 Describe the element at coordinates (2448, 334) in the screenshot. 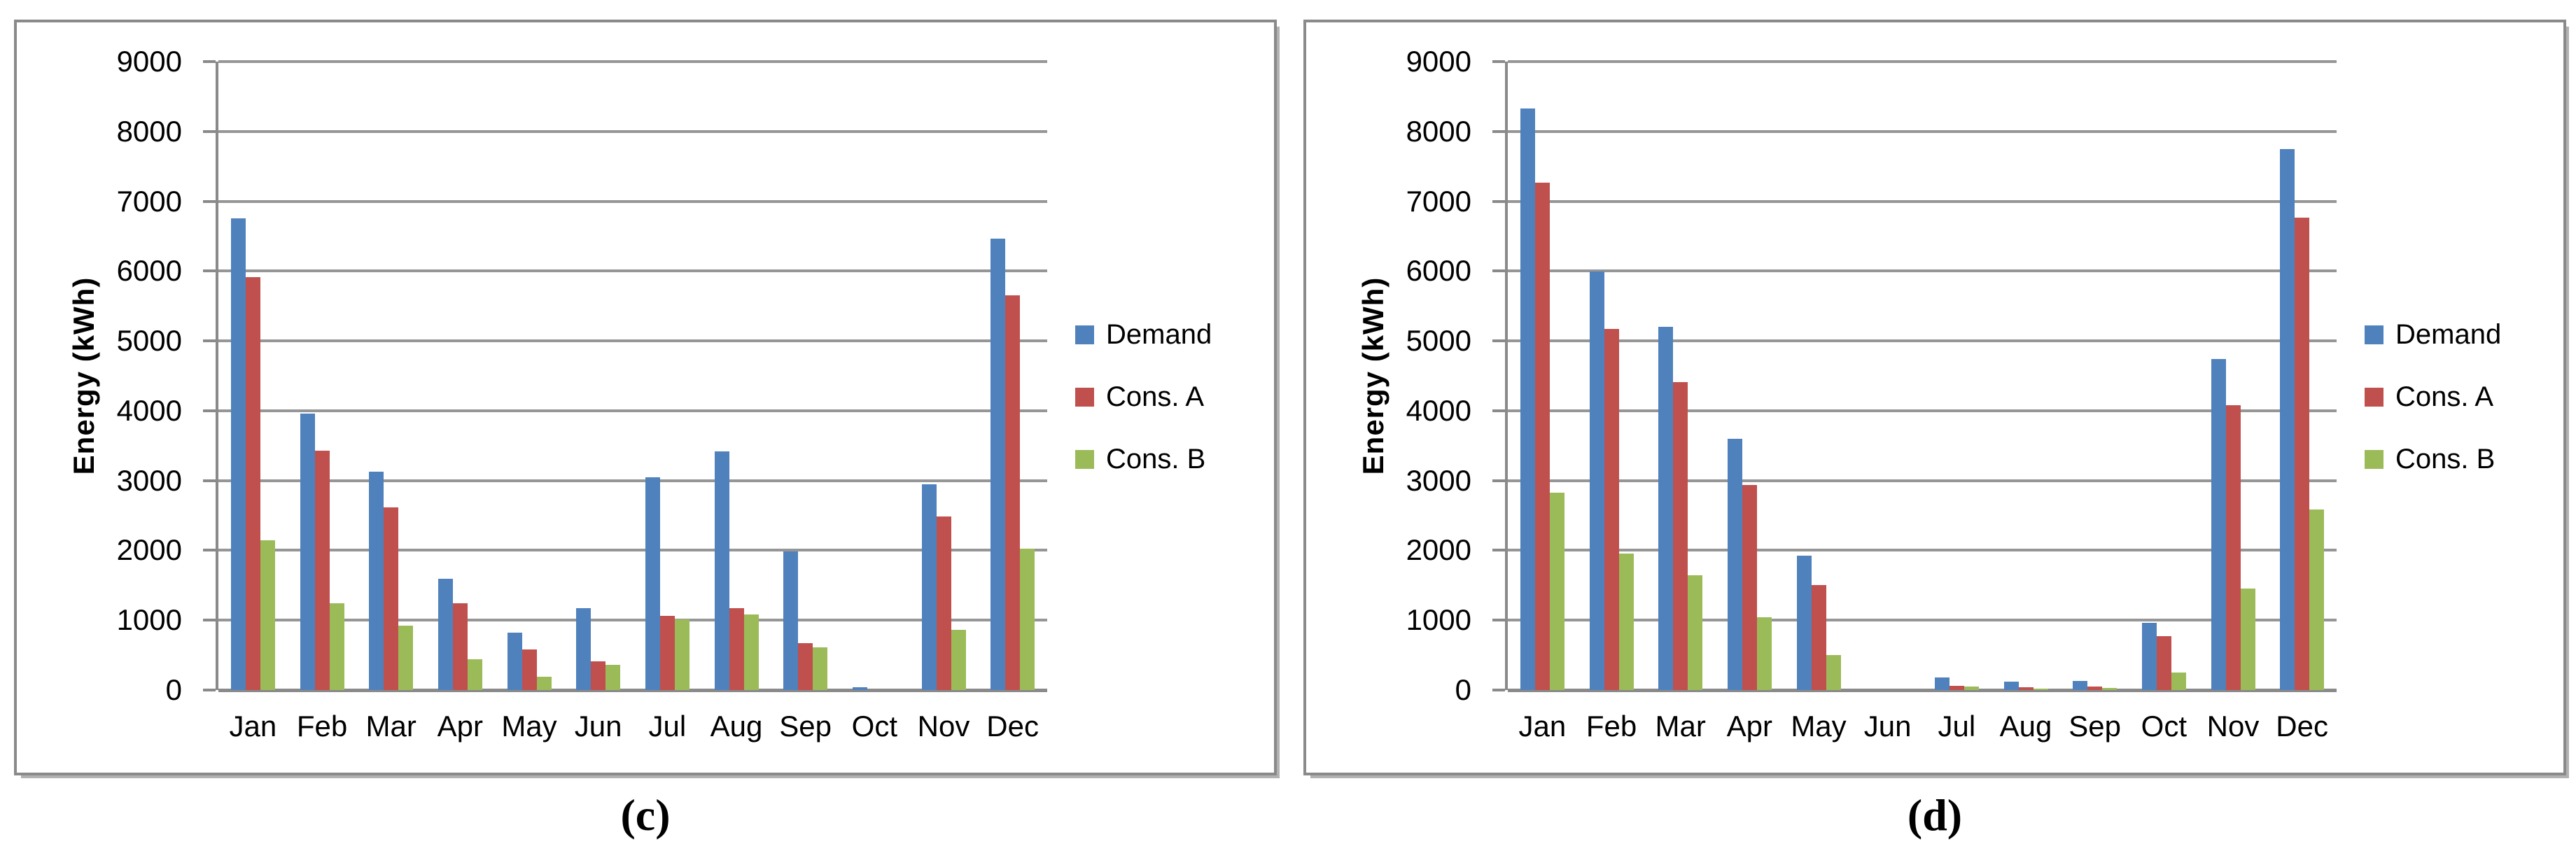

I see `legend-label-demand: Demand` at that location.